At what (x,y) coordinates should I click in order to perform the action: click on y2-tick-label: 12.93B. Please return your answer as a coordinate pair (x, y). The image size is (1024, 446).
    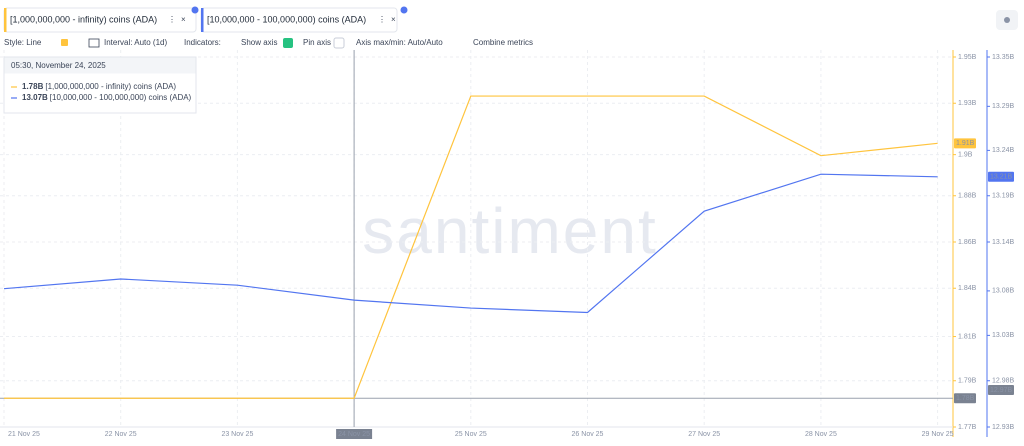
    Looking at the image, I should click on (1003, 427).